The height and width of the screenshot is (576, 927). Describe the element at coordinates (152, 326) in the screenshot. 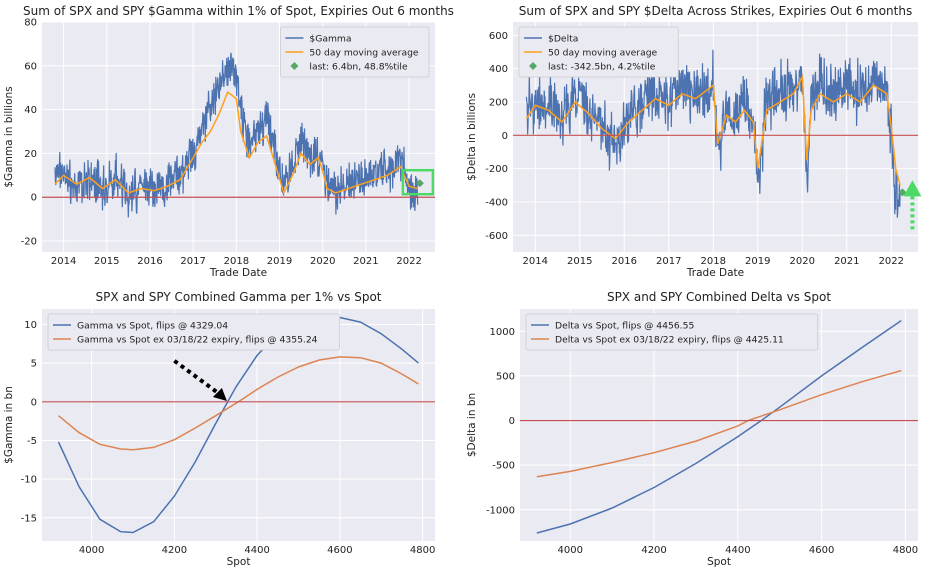

I see `legend-label: Gamma vs Spot, flips @ 4329.04` at that location.